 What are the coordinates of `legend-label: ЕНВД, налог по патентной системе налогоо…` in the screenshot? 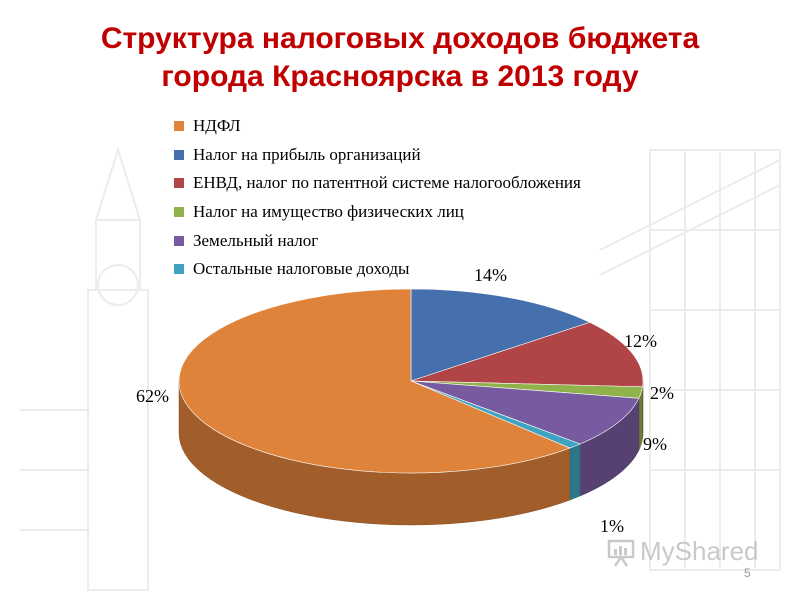 It's located at (387, 183).